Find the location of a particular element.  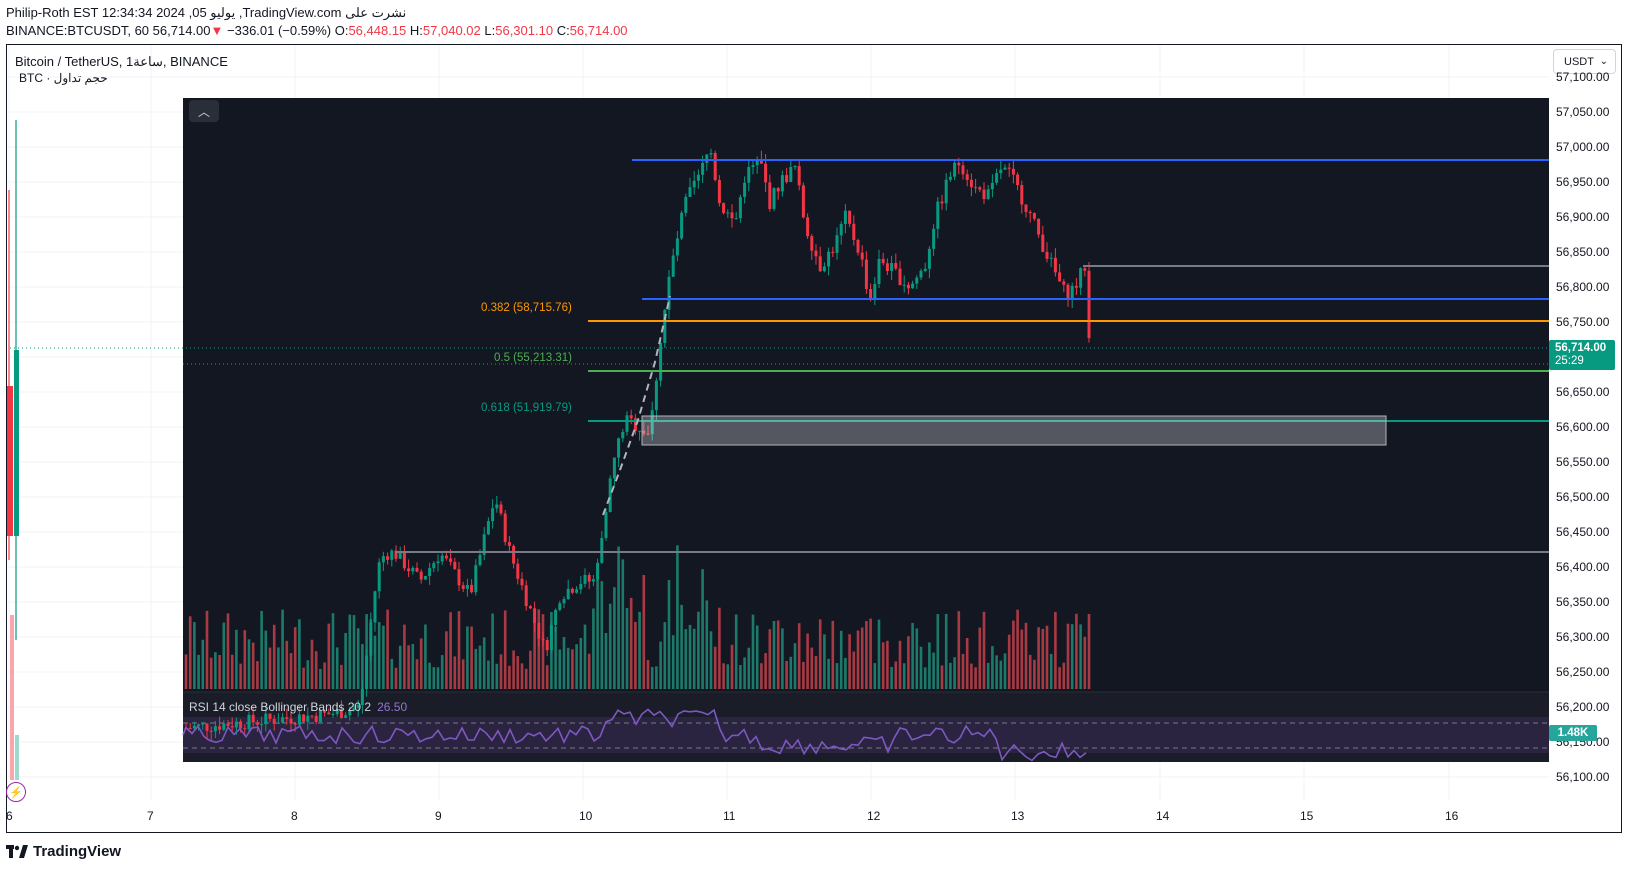

tradingview-logo: TradingView is located at coordinates (63, 851).